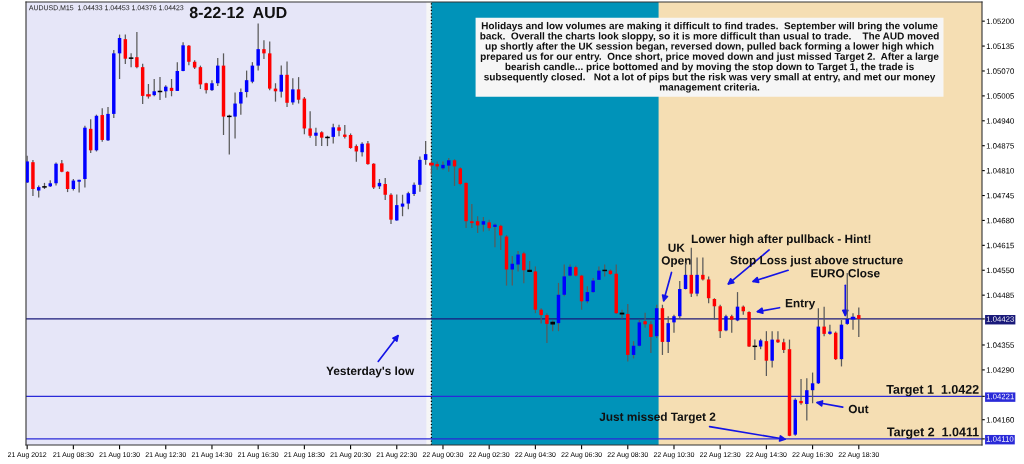 The image size is (1024, 464). What do you see at coordinates (709, 57) in the screenshot?
I see `annotation: Holidays and low volumes are making it difficult to find trades. September will bring the volume back. Overall the charts look sloppy, so it is more difficult than usual to trade. The AUD moved up shortly after the UK session began, reversed down, pulled back forming a lower high which prepared us for our entry. Once short, price moved down and just missed Target 2. After a large bearish candle... price bottomed and by moving the stop down to Target 1, the trade is subsequently closed. Not a lot of pips but the risk was very small at entry, and met our money management criteria.` at bounding box center [709, 57].